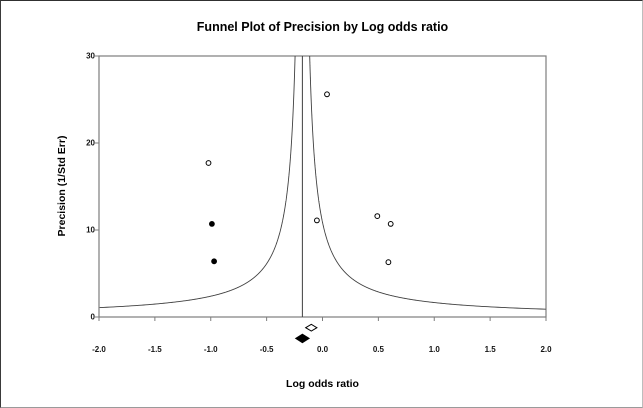 The image size is (643, 408). I want to click on y-axis-tick-label: 20, so click(90, 143).